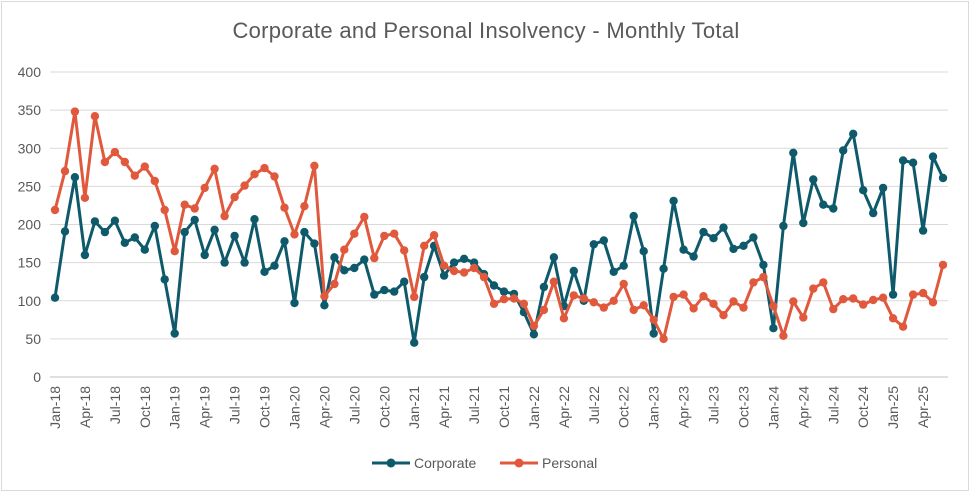 The image size is (972, 494). I want to click on x-tick-label: Jan-25, so click(893, 407).